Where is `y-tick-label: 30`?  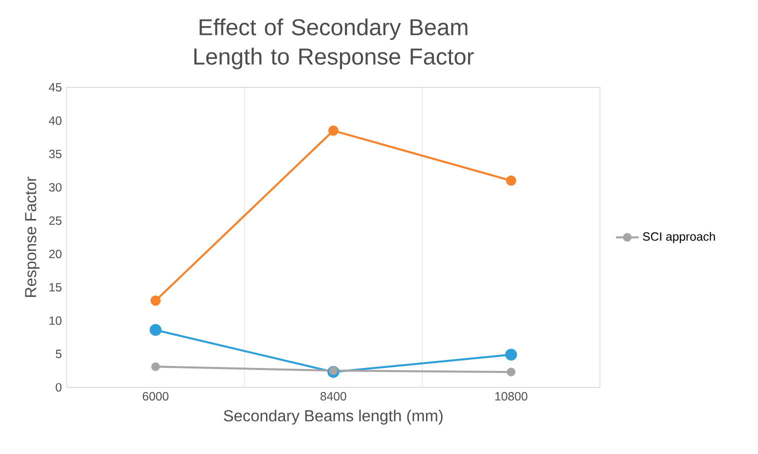
y-tick-label: 30 is located at coordinates (55, 187).